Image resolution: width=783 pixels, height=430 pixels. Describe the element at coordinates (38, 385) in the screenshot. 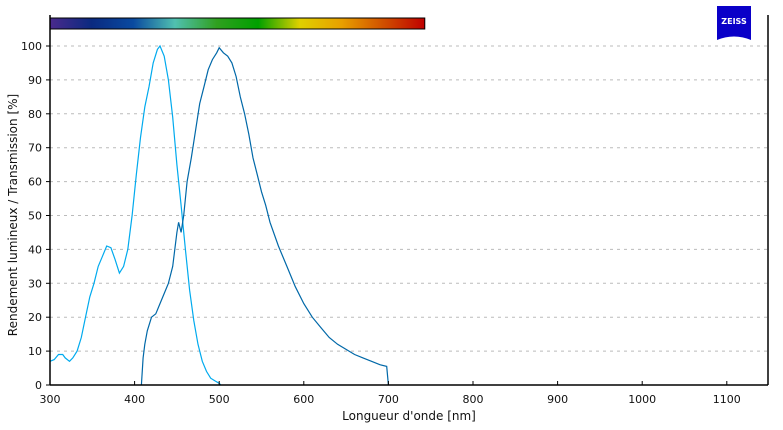

I see `y-tick-label: 0` at that location.